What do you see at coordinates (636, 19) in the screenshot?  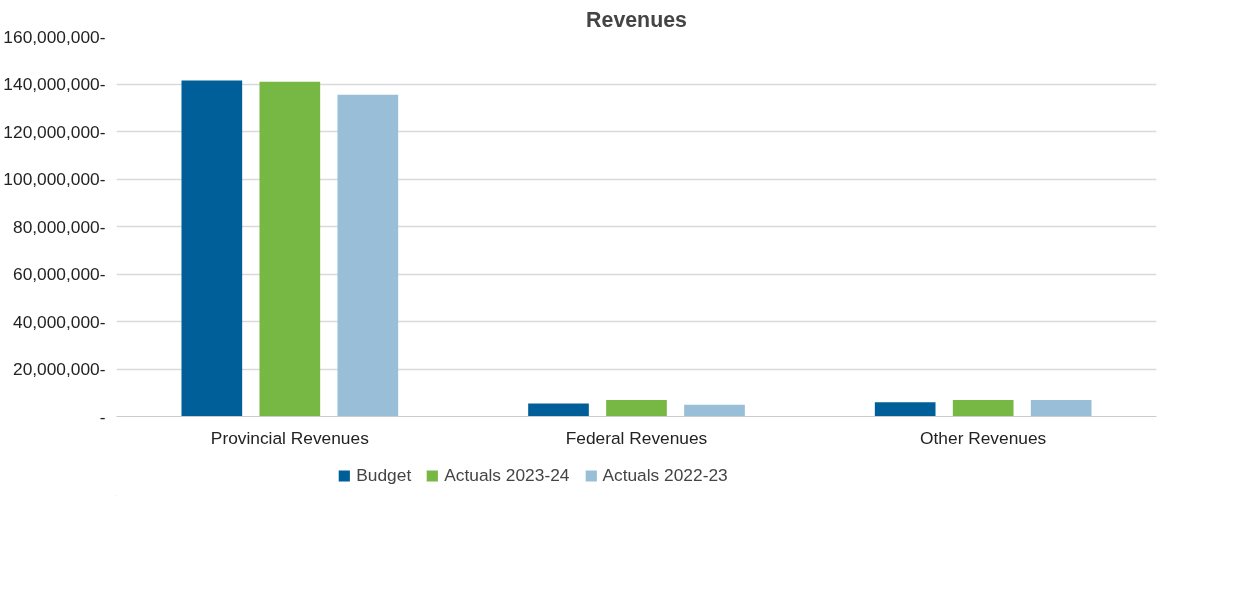 I see `chart-title: Revenues` at bounding box center [636, 19].